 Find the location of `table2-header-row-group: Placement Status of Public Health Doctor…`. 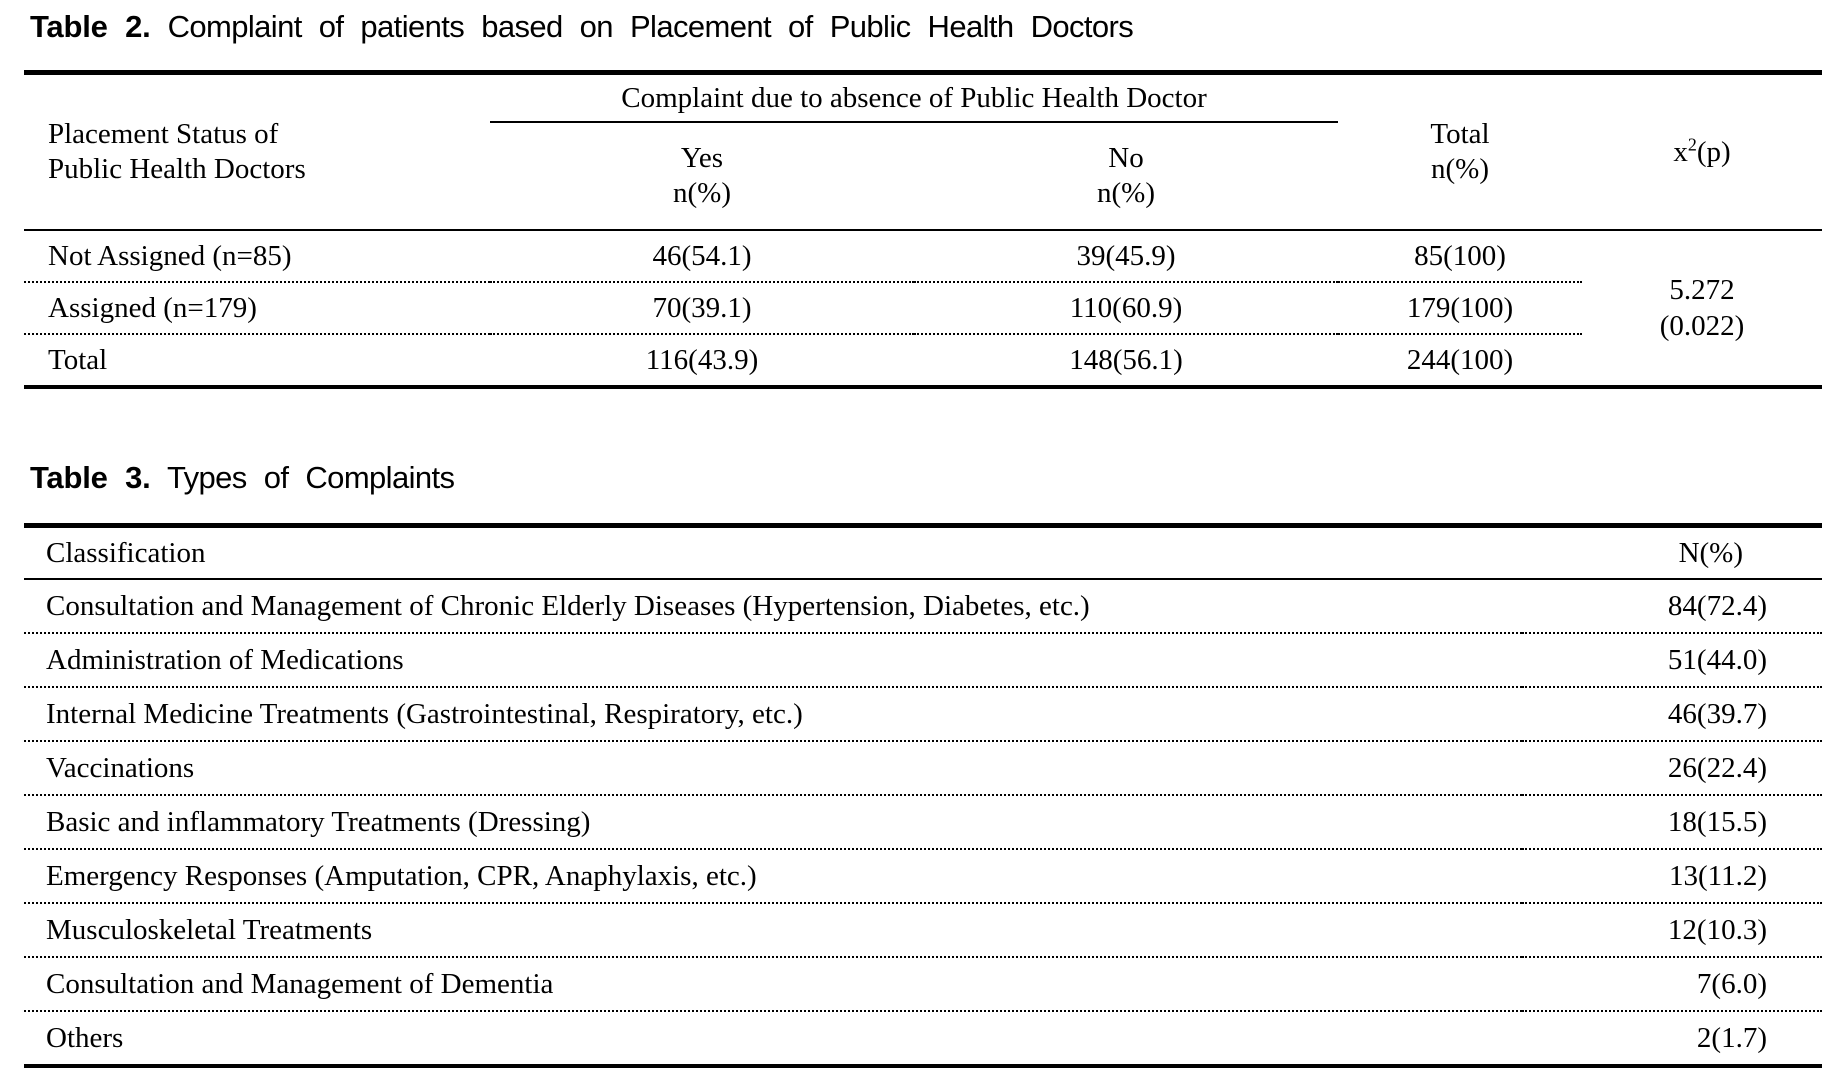

table2-header-row-group: Placement Status of Public Health Doctor… is located at coordinates (923, 151).